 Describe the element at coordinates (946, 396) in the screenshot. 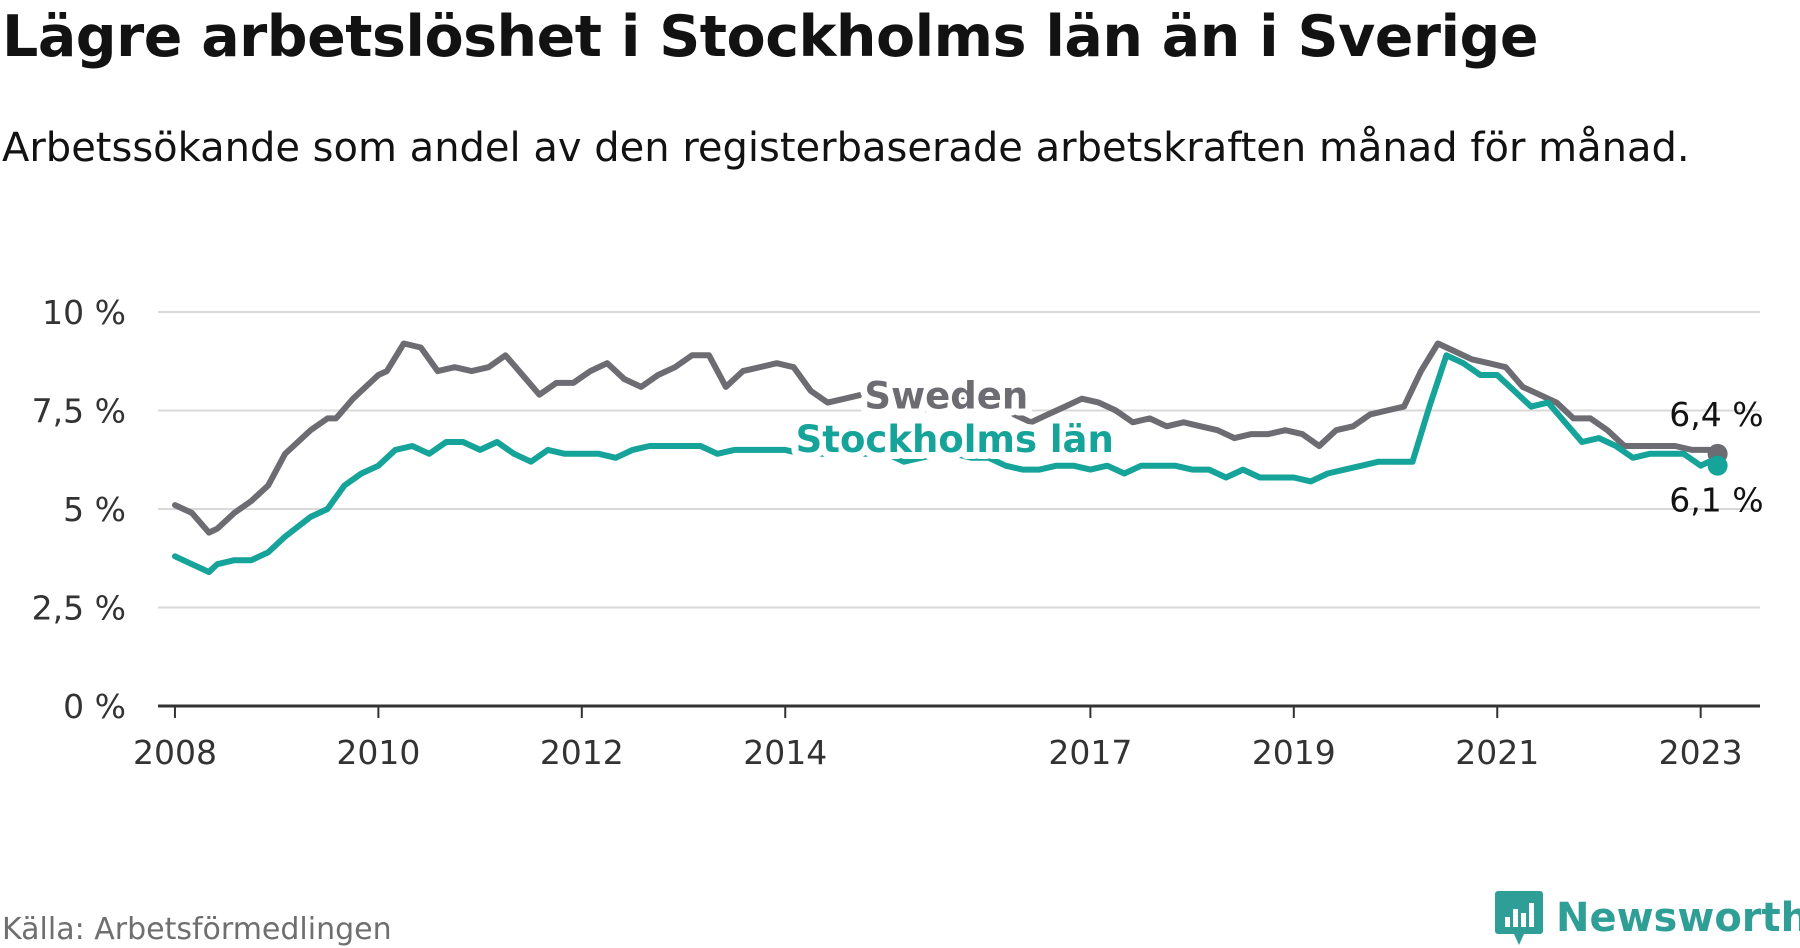

I see `series-label-sweden: Sweden` at that location.